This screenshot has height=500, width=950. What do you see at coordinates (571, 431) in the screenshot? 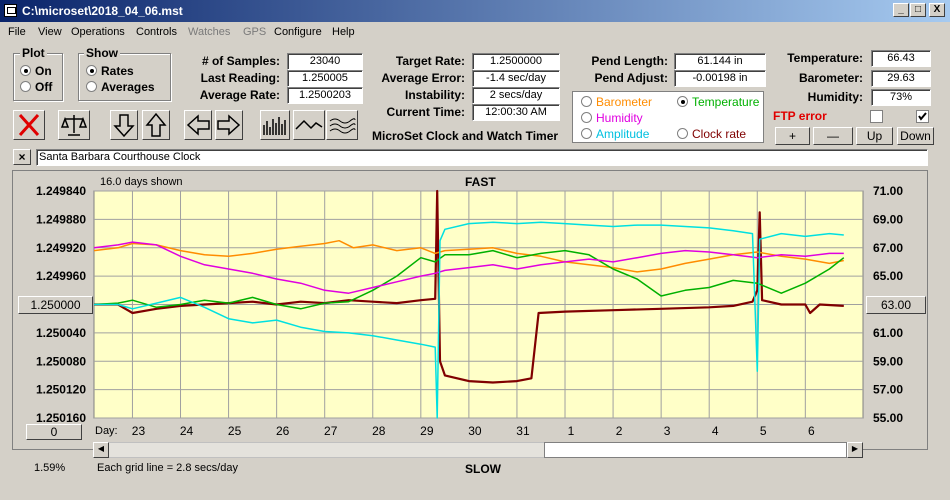
I see `day-tick-label: 1` at bounding box center [571, 431].